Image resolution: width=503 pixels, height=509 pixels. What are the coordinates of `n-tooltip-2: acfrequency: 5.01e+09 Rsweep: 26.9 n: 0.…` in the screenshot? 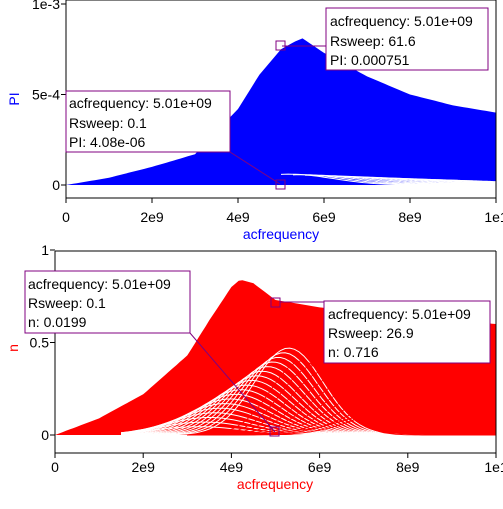 It's located at (407, 332).